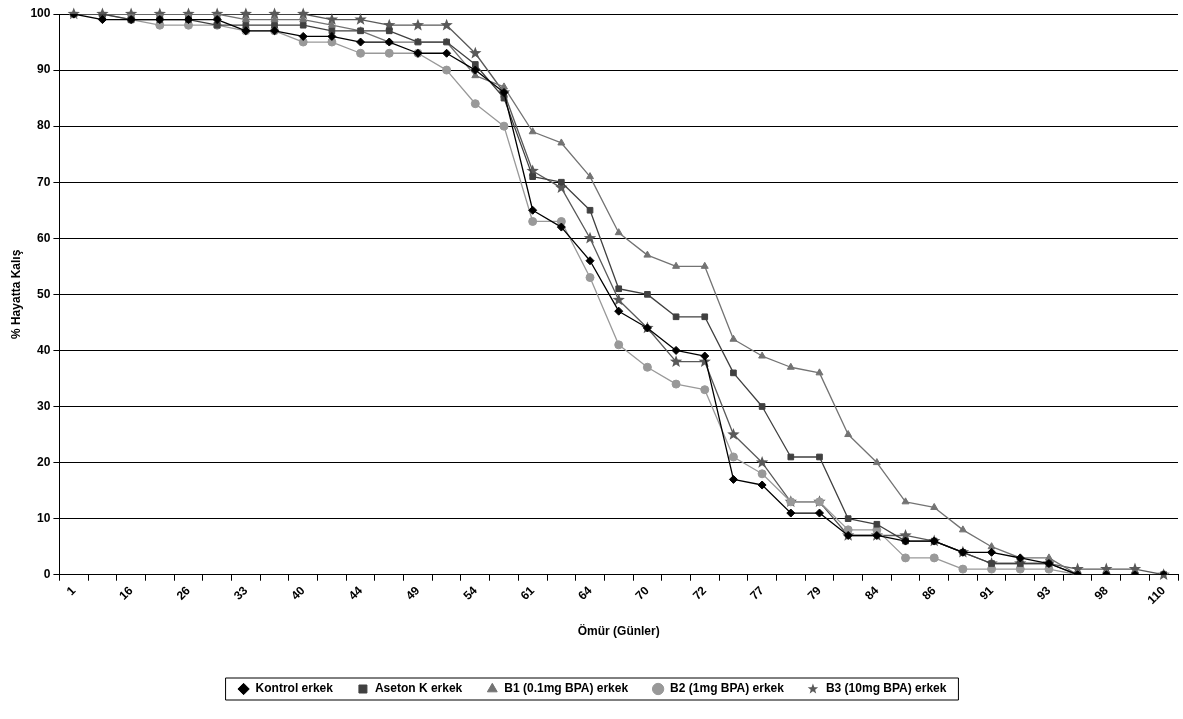  I want to click on y-tick-label: 90, so click(44, 69).